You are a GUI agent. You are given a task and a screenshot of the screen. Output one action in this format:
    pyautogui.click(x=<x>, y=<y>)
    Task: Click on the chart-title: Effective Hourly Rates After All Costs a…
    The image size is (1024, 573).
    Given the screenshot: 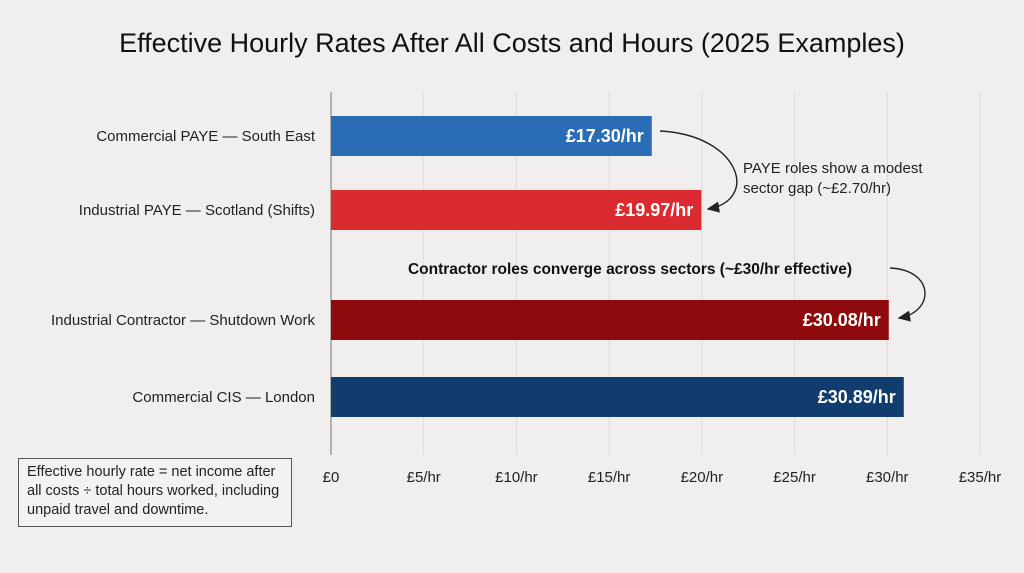 What is the action you would take?
    pyautogui.click(x=512, y=43)
    